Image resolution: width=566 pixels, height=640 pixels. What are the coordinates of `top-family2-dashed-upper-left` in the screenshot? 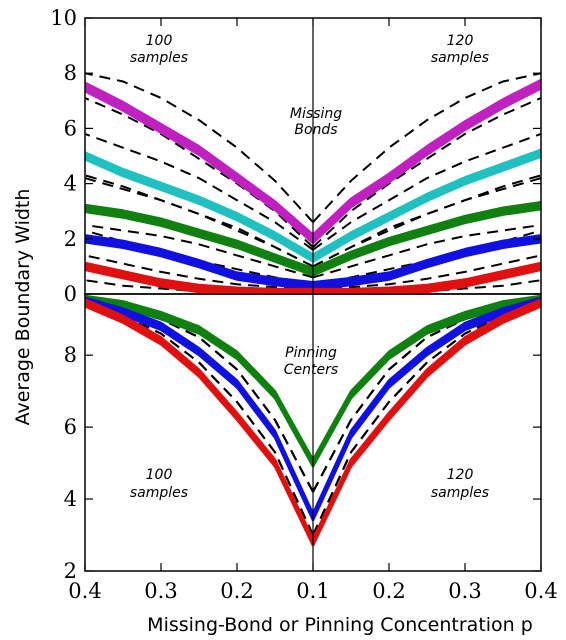 It's located at (199, 191).